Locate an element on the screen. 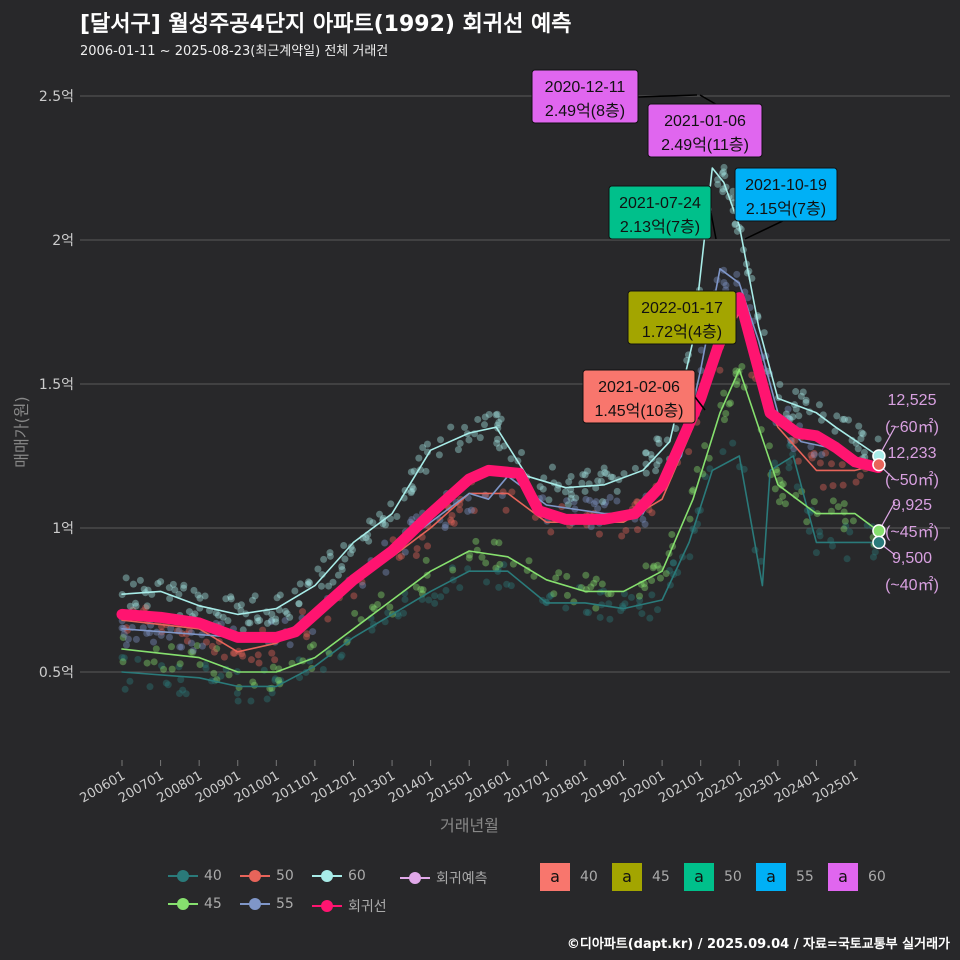 The image size is (960, 960). y-tick-label: 2억 is located at coordinates (63, 241).